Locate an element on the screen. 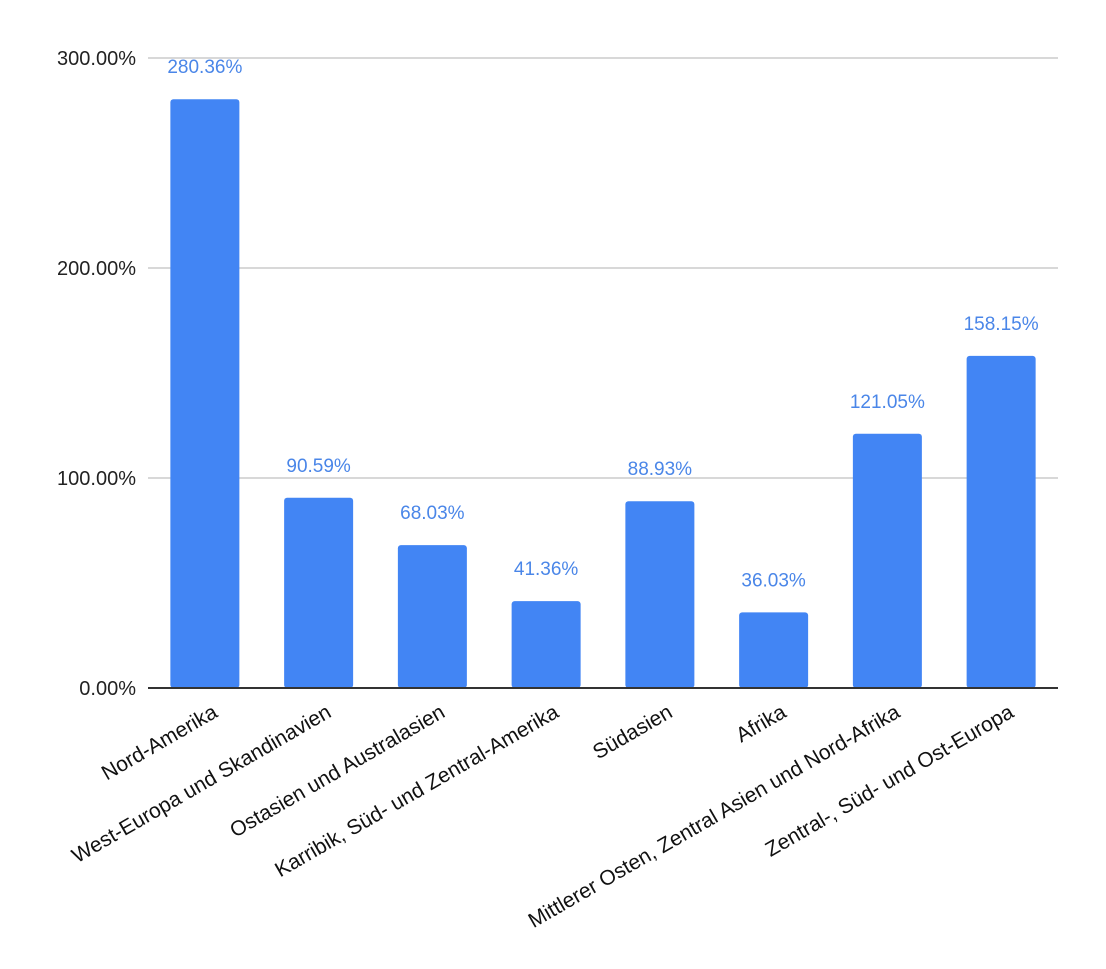  data-label: 121.05% is located at coordinates (887, 402).